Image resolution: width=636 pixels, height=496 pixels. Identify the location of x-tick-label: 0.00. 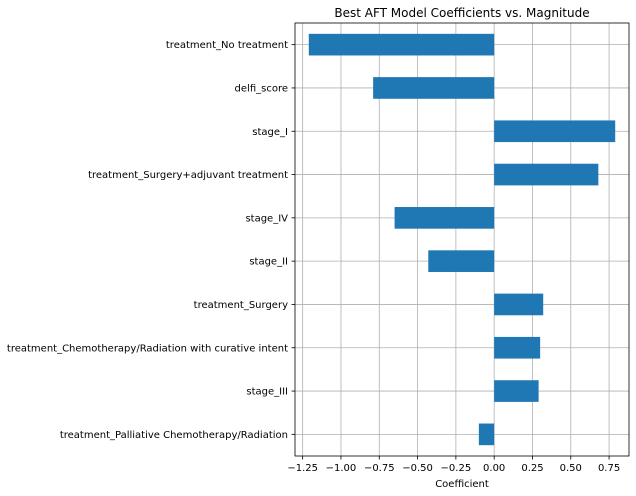
(494, 468).